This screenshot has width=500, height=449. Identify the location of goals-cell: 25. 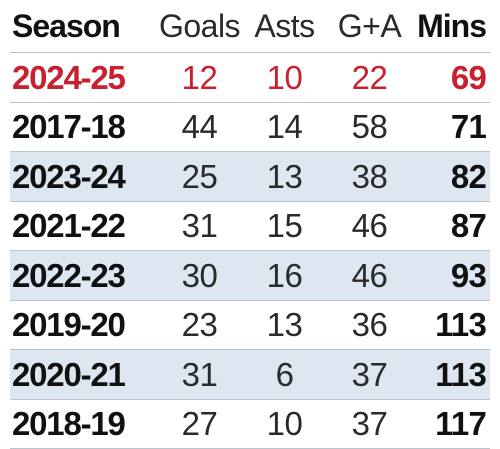
(199, 176).